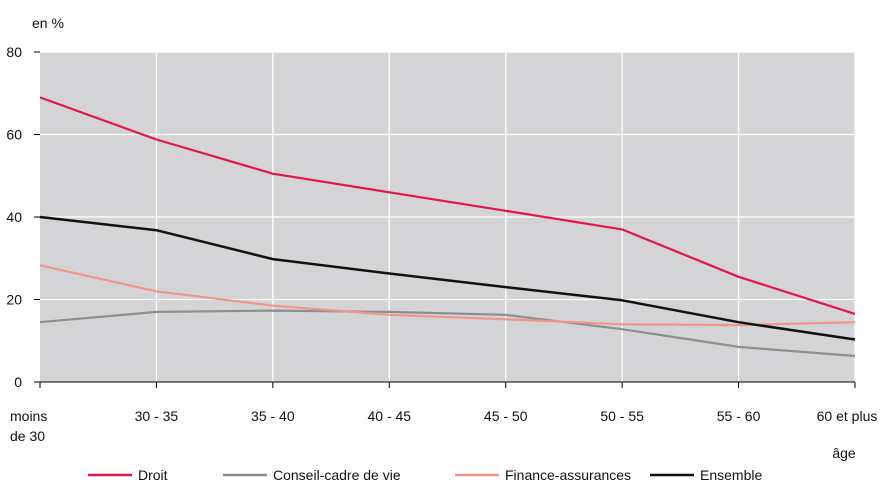 Image resolution: width=891 pixels, height=484 pixels. What do you see at coordinates (28, 426) in the screenshot?
I see `x-tick-label: moins de 30` at bounding box center [28, 426].